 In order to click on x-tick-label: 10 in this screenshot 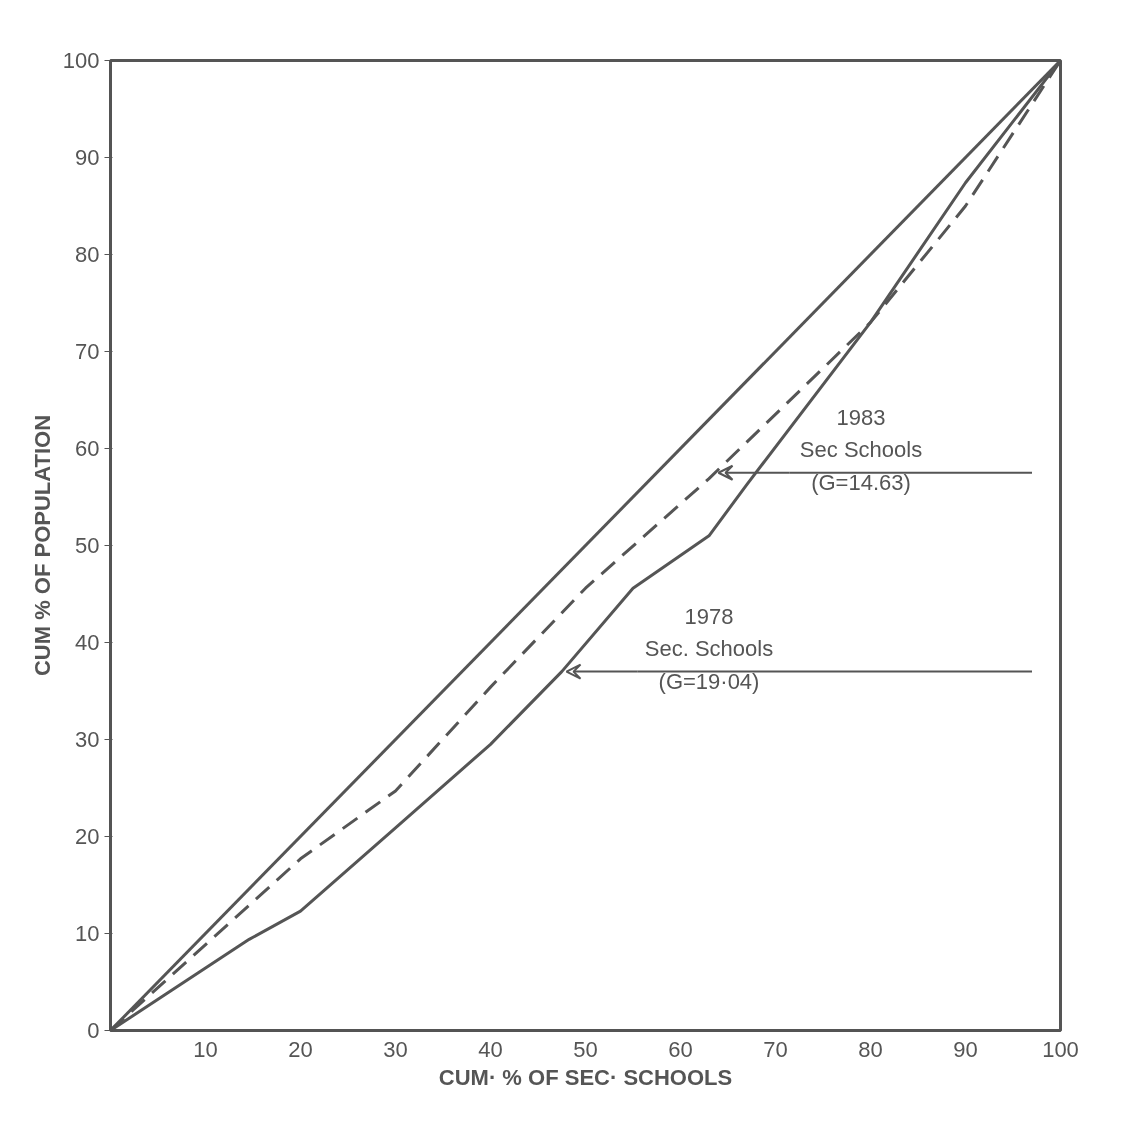, I will do `click(205, 1049)`.